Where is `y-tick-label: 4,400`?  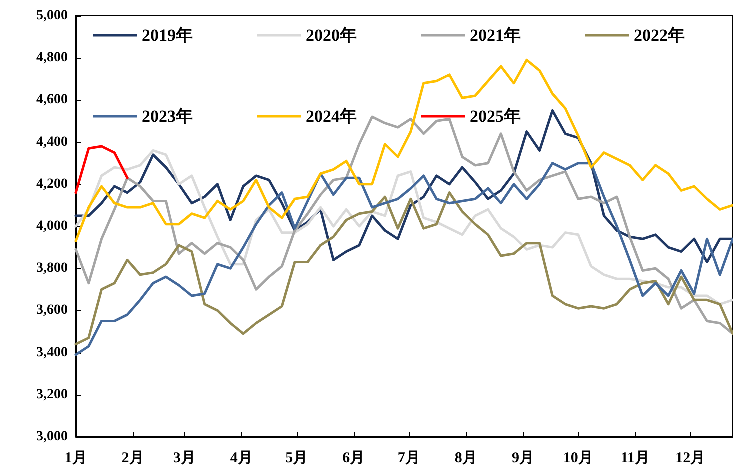
y-tick-label: 4,400 is located at coordinates (52, 142).